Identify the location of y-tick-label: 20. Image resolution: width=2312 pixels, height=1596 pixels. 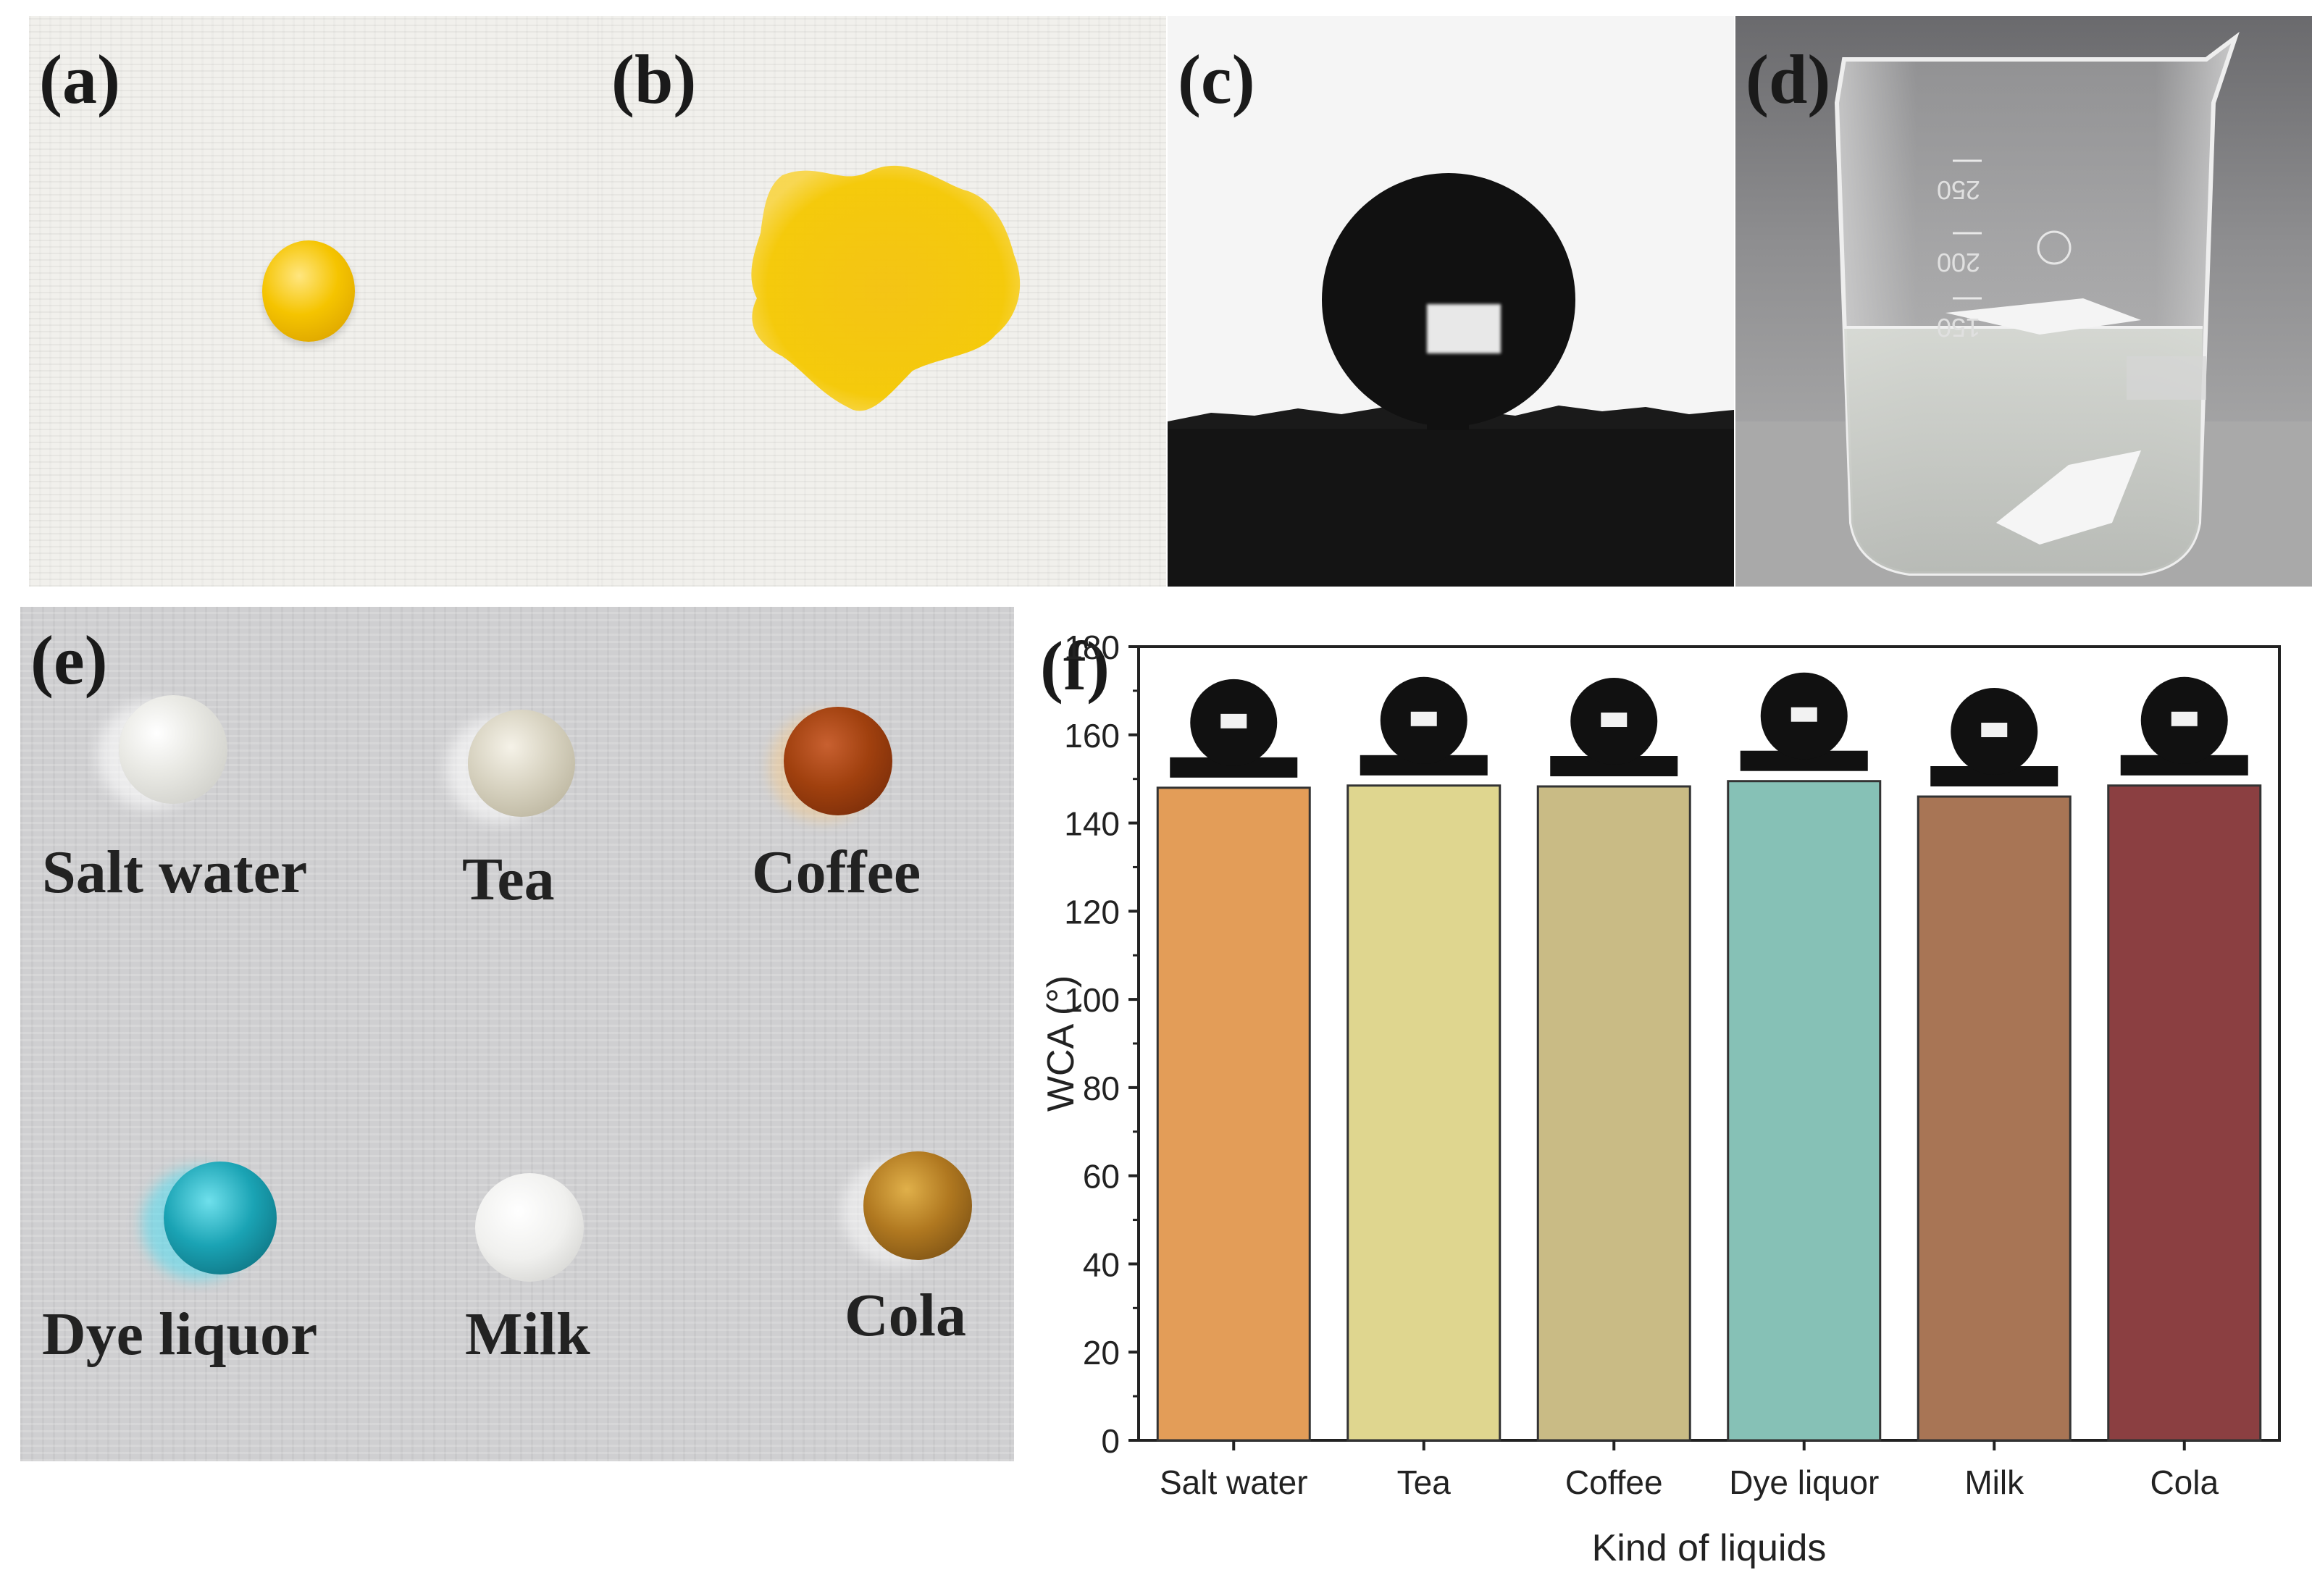
(1101, 1353).